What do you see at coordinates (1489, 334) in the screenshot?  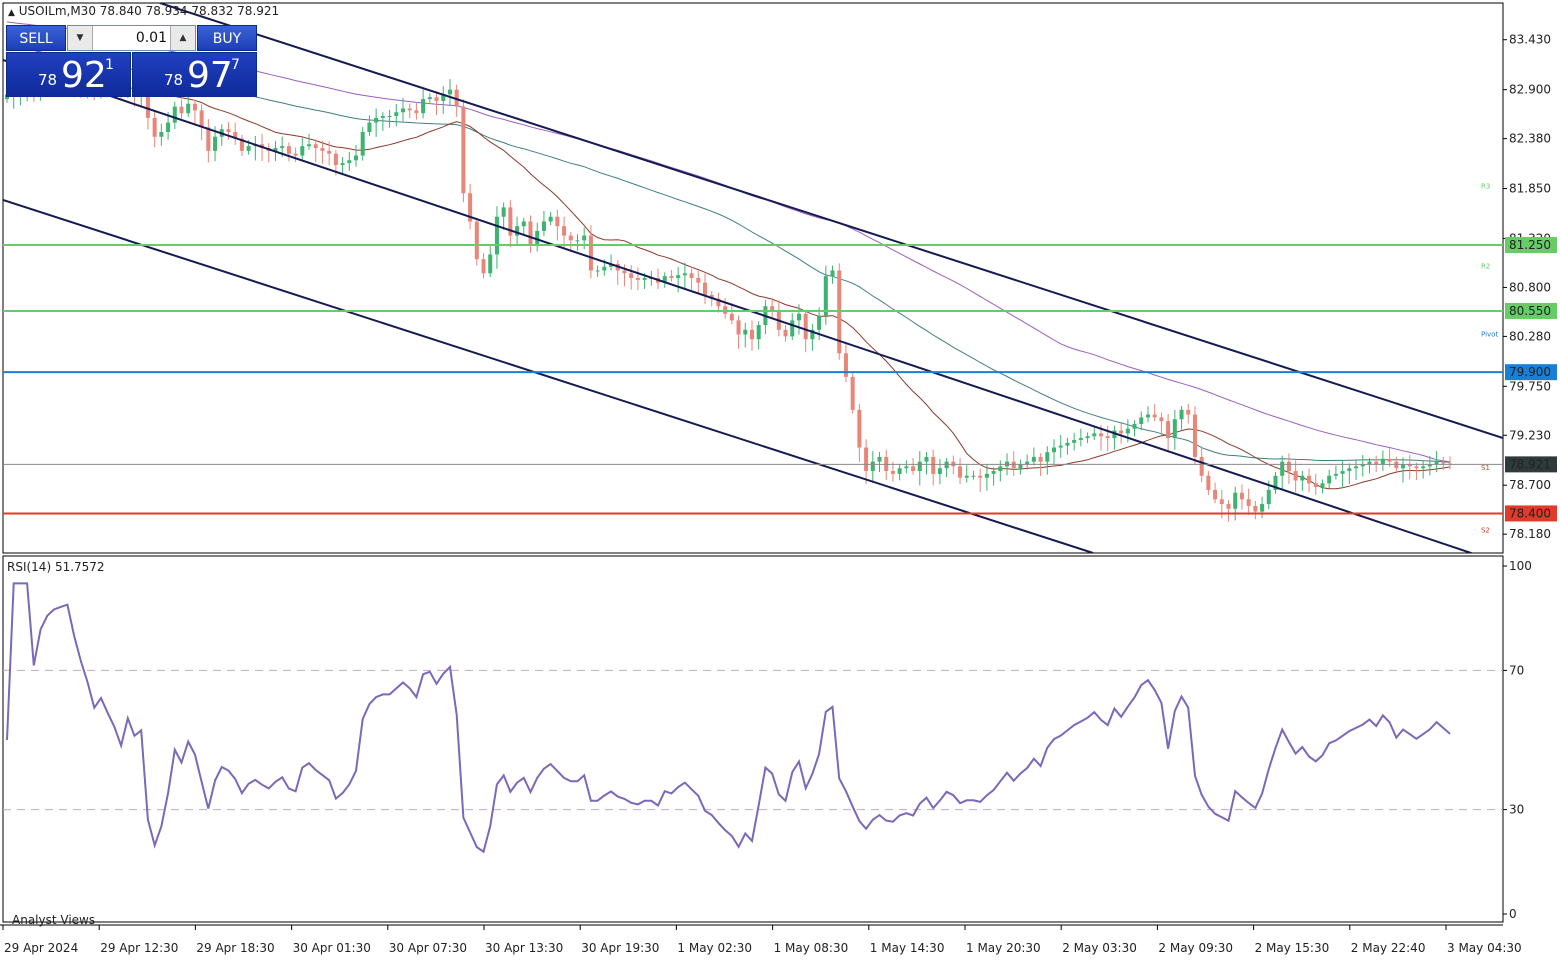 I see `level-tag-label: Pivot` at bounding box center [1489, 334].